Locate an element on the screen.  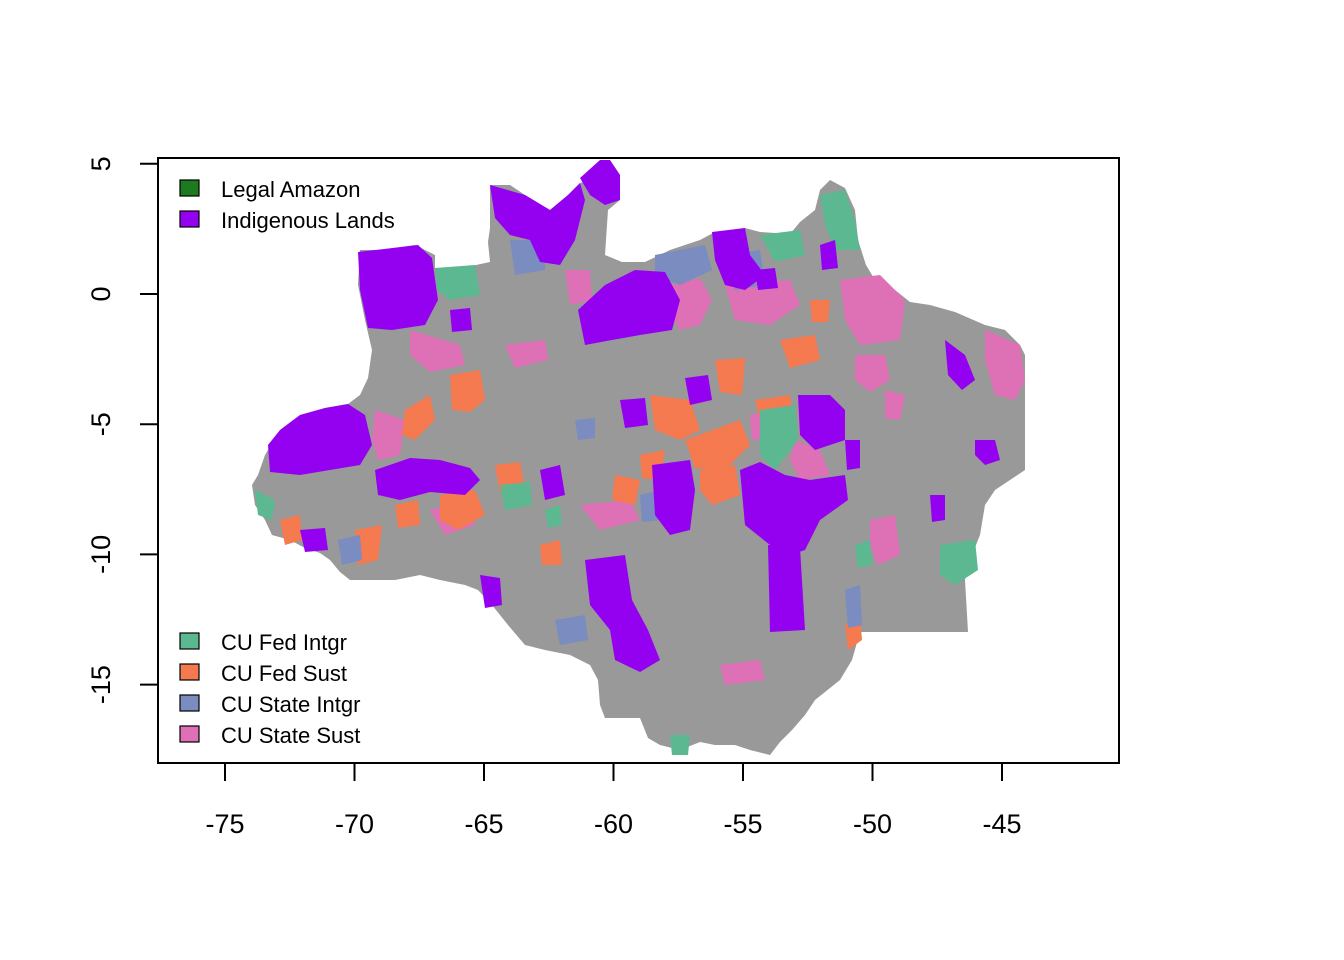
x-tick-label: -75 is located at coordinates (224, 824).